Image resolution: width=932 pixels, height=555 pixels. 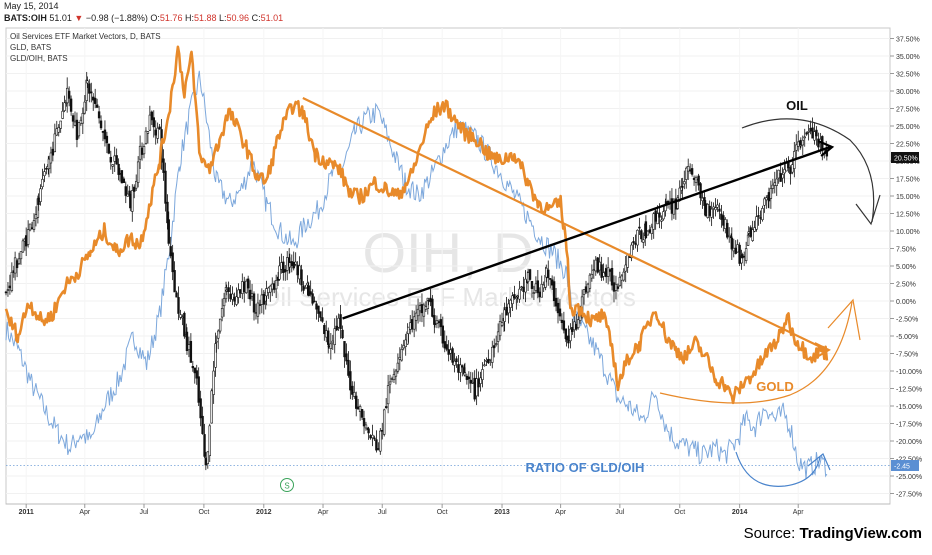 What do you see at coordinates (31, 6) in the screenshot?
I see `header-date: May 15, 2014` at bounding box center [31, 6].